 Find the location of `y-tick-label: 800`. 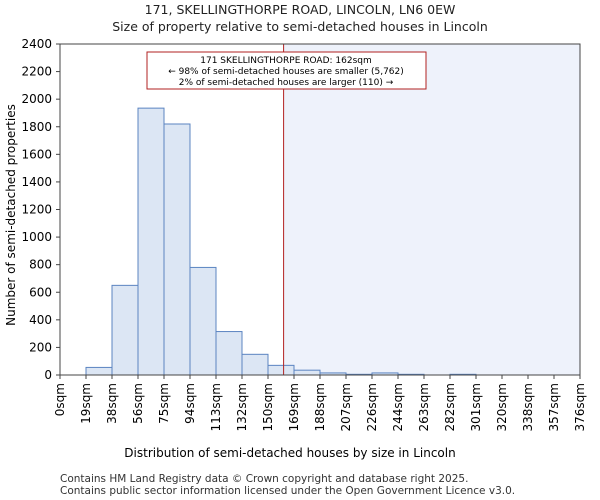

y-tick-label: 800 is located at coordinates (40, 265).